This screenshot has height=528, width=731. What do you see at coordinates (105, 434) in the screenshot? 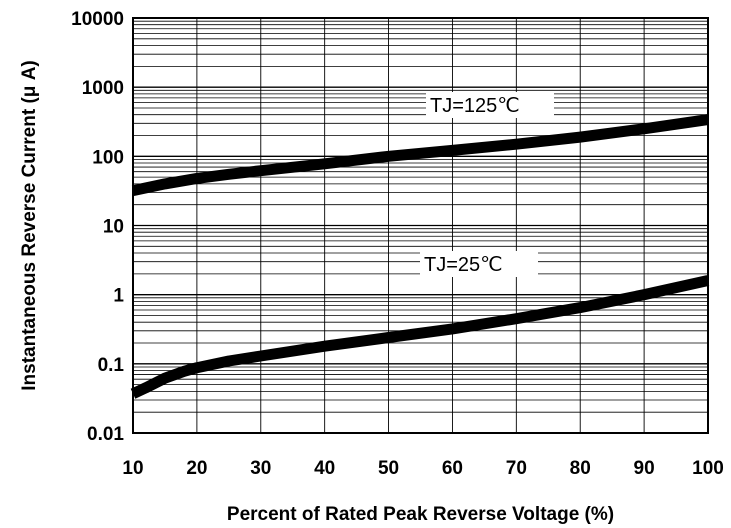
I see `y-tick-label: 0.01` at bounding box center [105, 434].